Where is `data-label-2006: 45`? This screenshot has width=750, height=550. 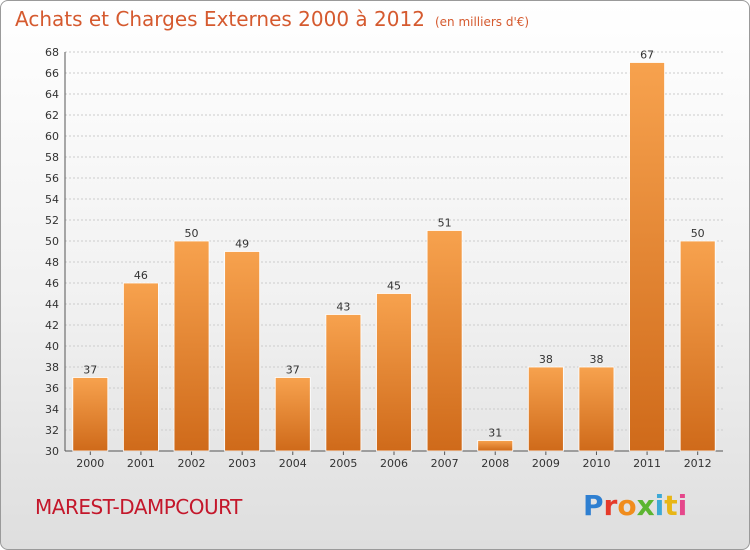 data-label-2006: 45 is located at coordinates (394, 286).